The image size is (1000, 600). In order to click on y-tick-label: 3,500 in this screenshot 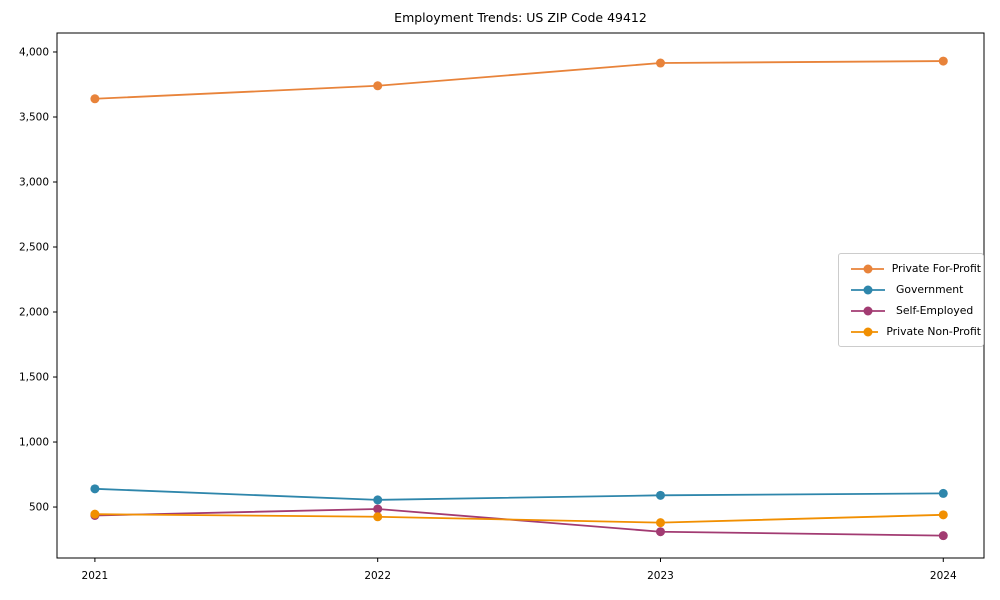, I will do `click(34, 118)`.